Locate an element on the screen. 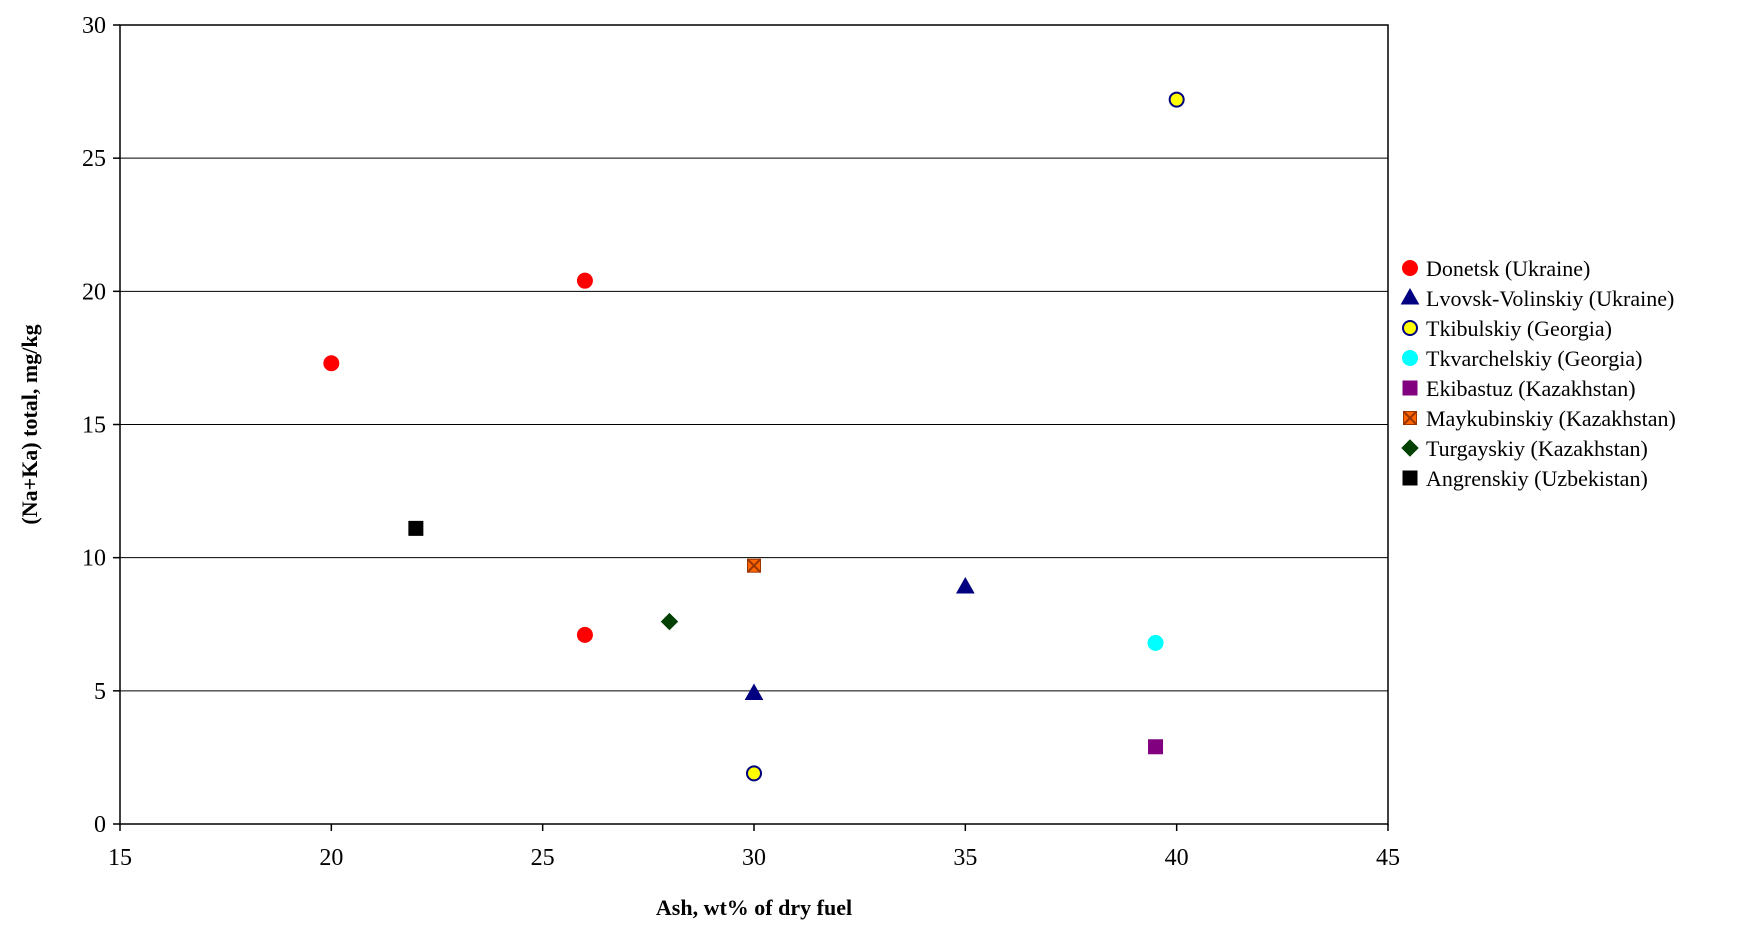 Image resolution: width=1738 pixels, height=931 pixels. legend-item: Tkvarchelskiy (Georgia) is located at coordinates (1522, 358).